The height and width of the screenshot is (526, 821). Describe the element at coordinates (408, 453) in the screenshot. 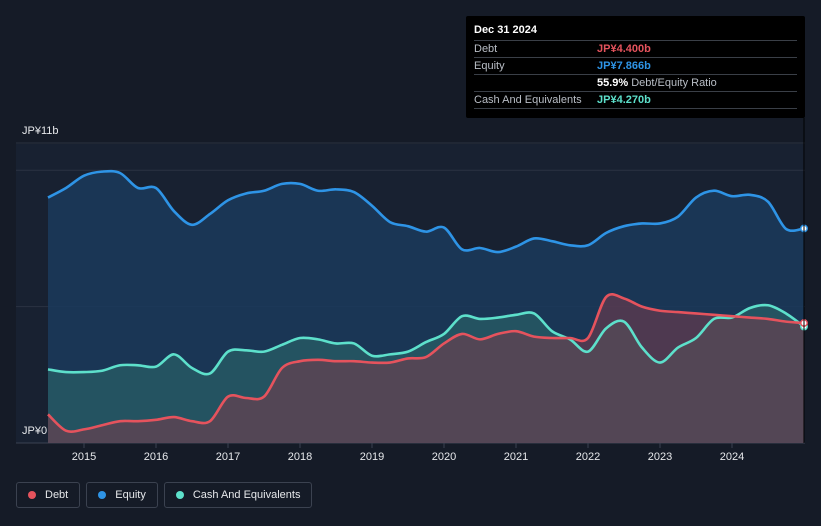

I see `x-axis-ticks: 2015 2016 2017 2018 2019 2020 2021 2022 2023 2024` at that location.